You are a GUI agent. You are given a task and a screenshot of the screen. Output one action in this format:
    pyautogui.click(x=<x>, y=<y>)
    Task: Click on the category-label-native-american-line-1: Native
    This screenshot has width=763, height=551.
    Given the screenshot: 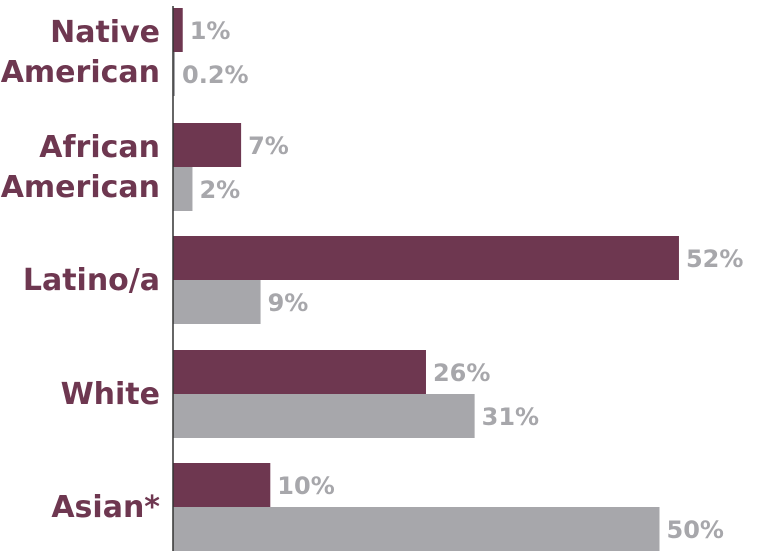 What is the action you would take?
    pyautogui.click(x=105, y=32)
    